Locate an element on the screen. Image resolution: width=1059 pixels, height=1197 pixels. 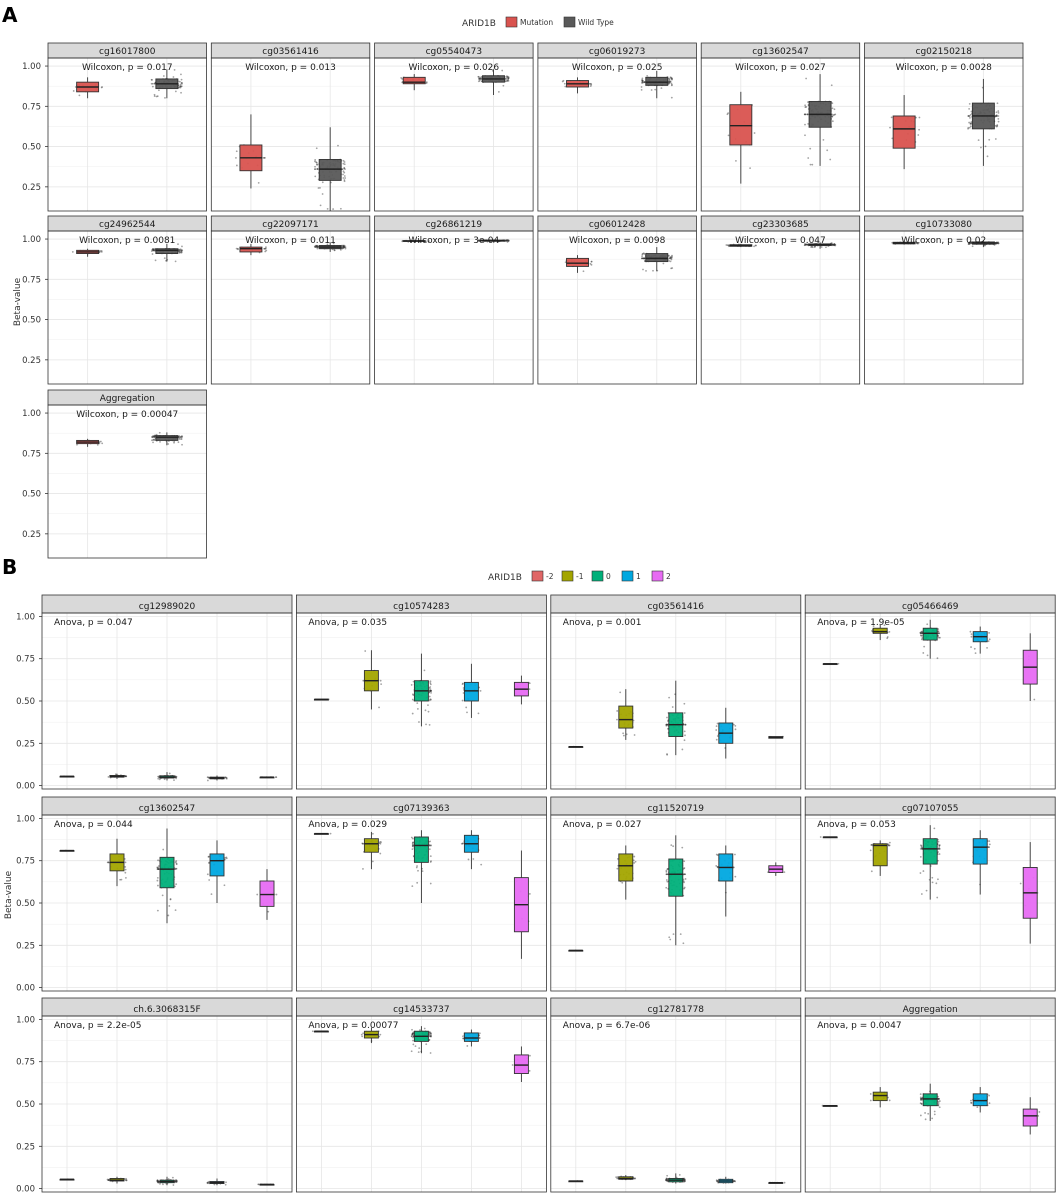
facet-title: ch.6.3068315F is located at coordinates (166, 1010).